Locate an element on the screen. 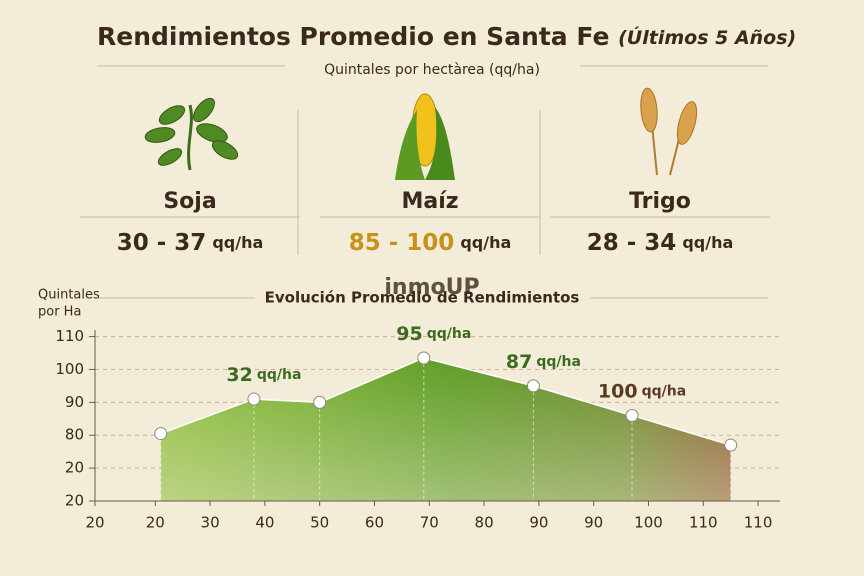  annotation: 95 qq/ha is located at coordinates (433, 333).